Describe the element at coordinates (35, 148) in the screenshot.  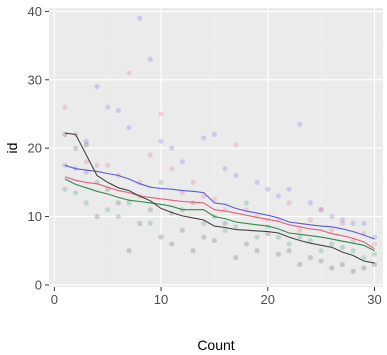
I see `y-tick-label: 20` at that location.